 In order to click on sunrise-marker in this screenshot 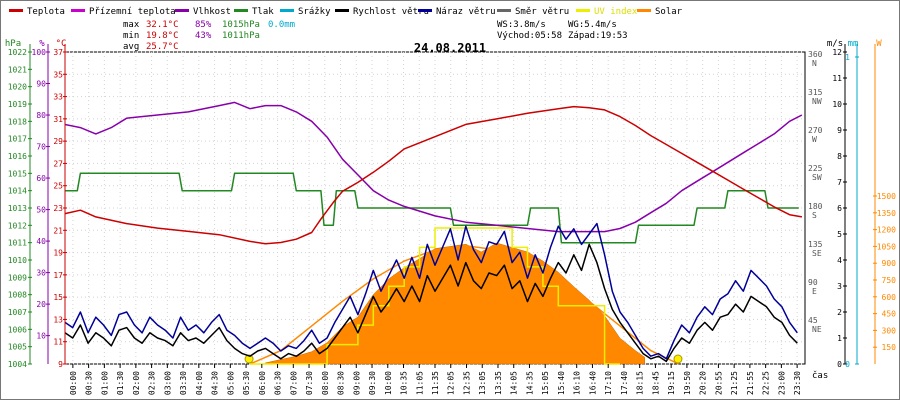, I will do `click(249, 359)`.